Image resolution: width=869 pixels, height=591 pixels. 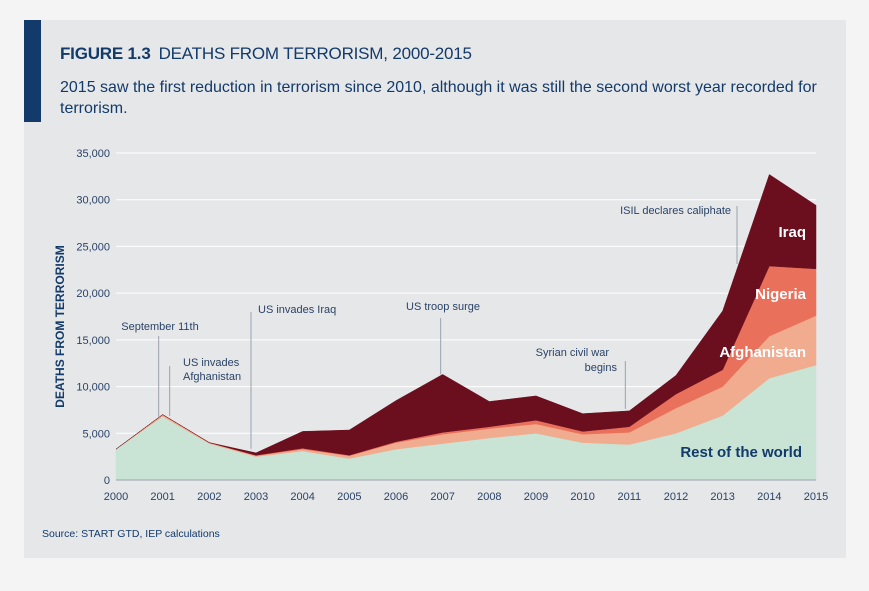 What do you see at coordinates (573, 353) in the screenshot?
I see `annotation-syrian-civil-war-line1: Syrian civil war` at bounding box center [573, 353].